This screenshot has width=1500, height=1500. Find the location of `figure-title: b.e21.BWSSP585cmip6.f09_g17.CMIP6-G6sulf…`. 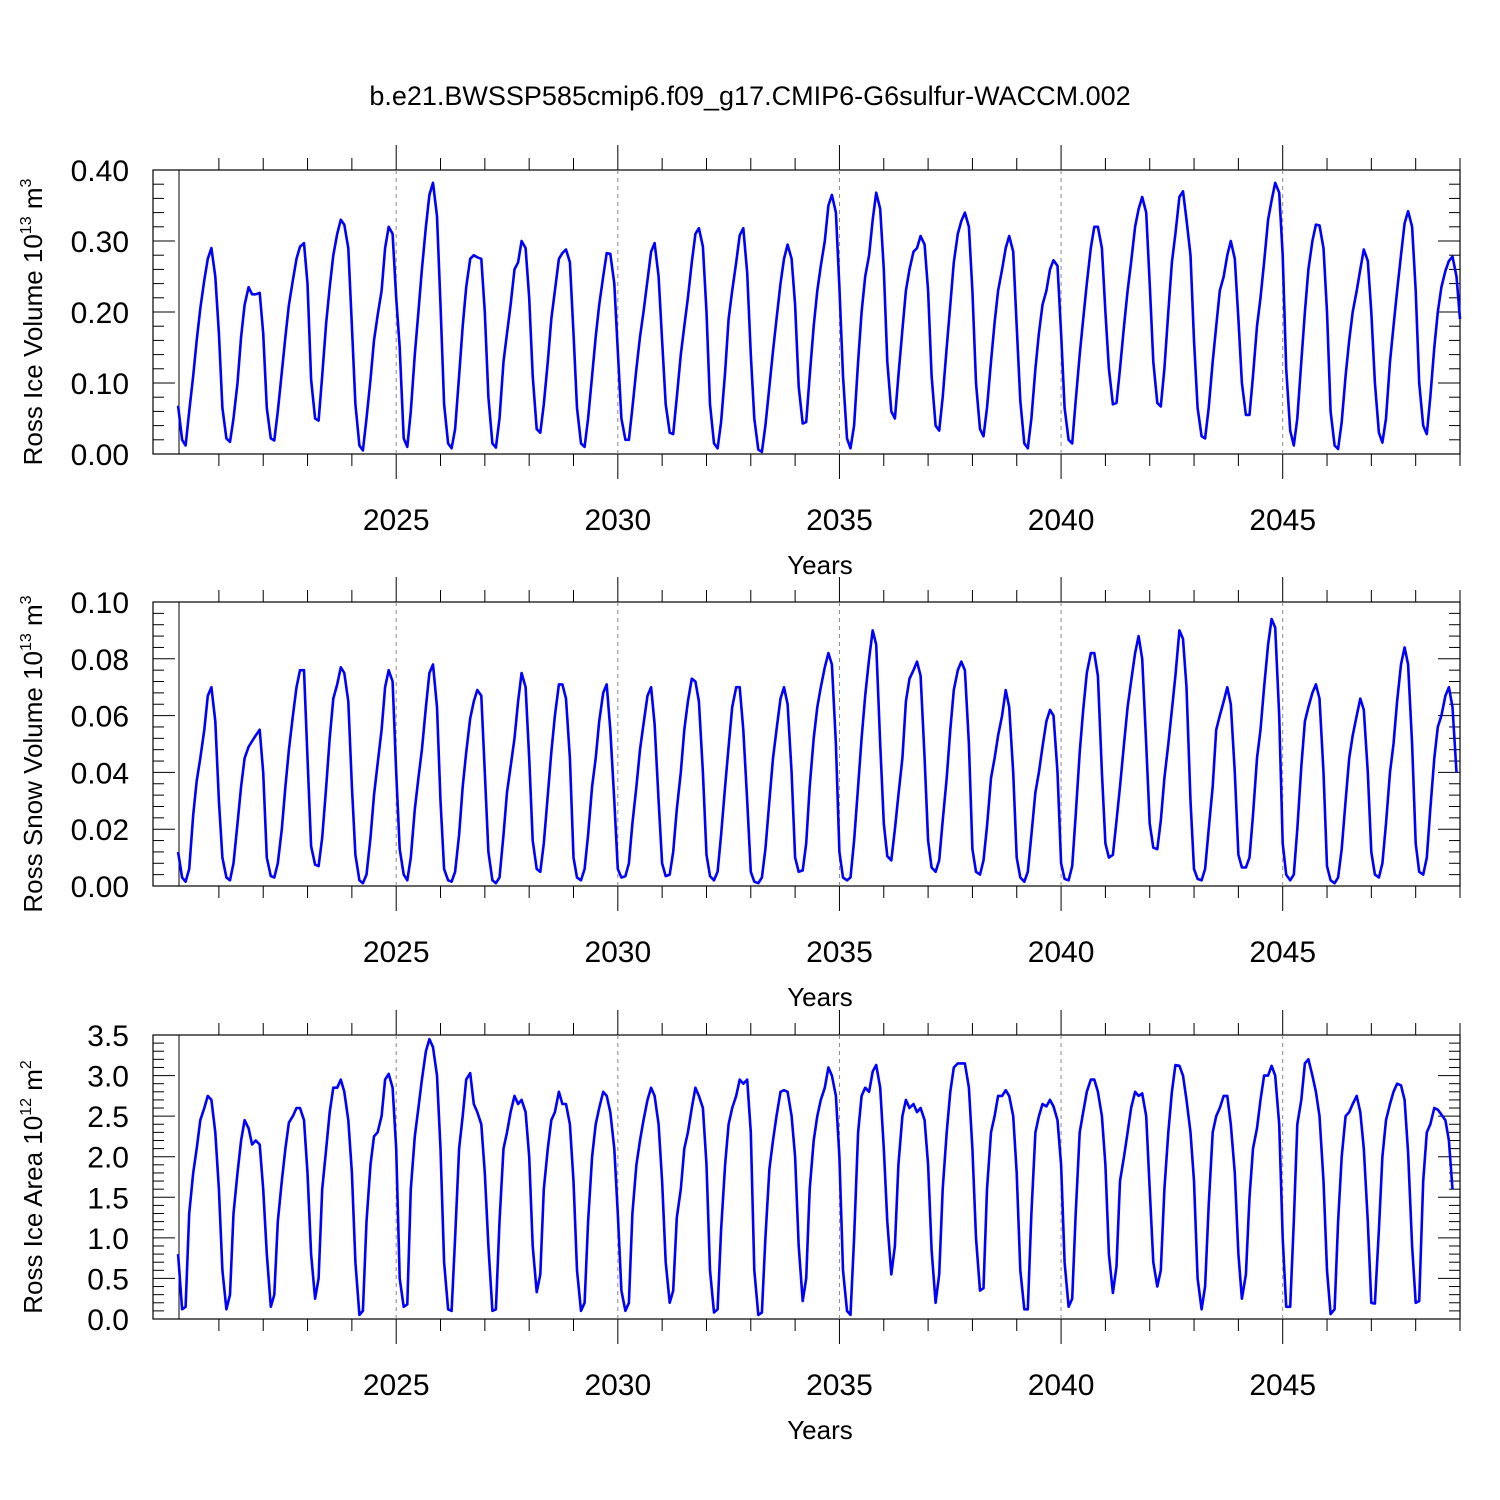

figure-title: b.e21.BWSSP585cmip6.f09_g17.CMIP6-G6sulf… is located at coordinates (749, 96).